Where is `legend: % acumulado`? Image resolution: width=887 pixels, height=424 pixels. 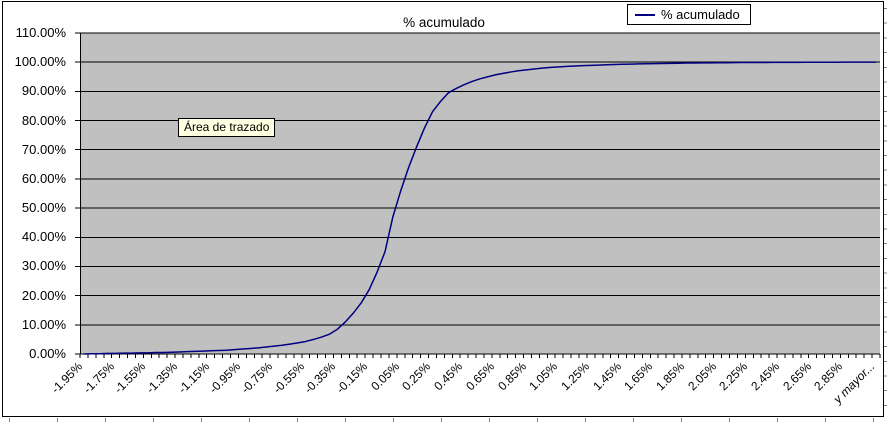
legend: % acumulado is located at coordinates (689, 14).